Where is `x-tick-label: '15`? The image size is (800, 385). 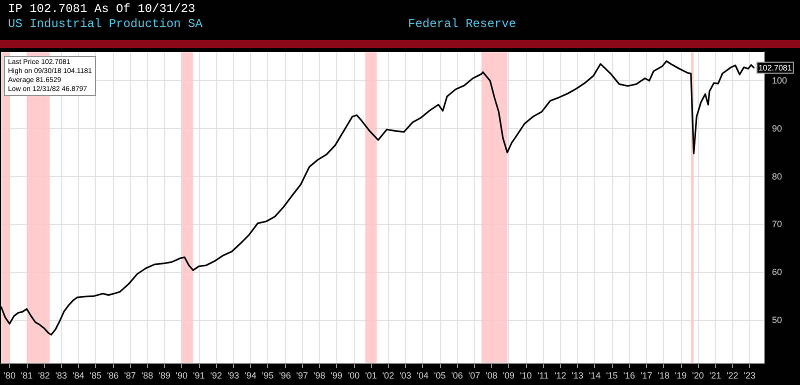 x-tick-label: '15 is located at coordinates (612, 375).